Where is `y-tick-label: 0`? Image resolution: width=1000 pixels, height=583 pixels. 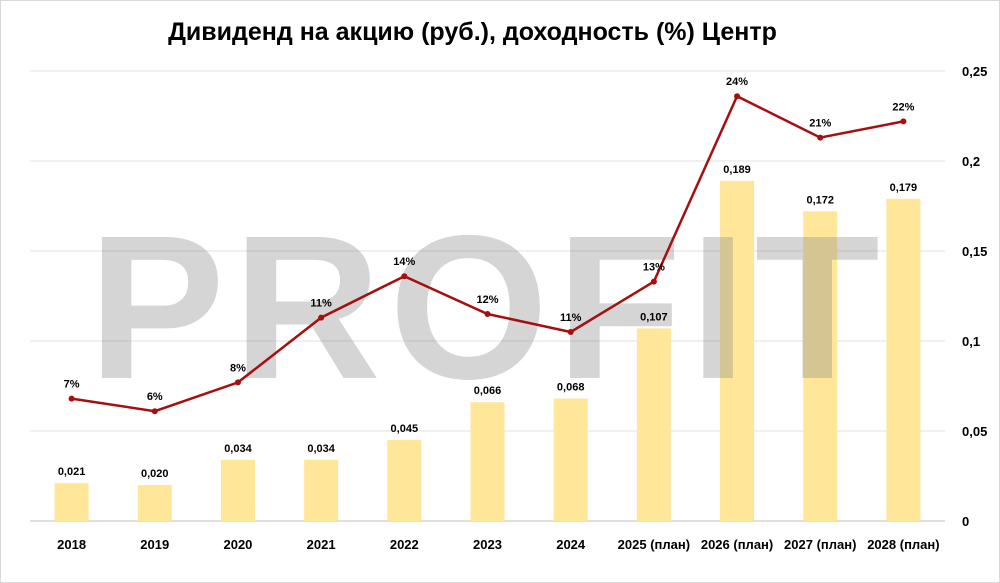
y-tick-label: 0 is located at coordinates (965, 521).